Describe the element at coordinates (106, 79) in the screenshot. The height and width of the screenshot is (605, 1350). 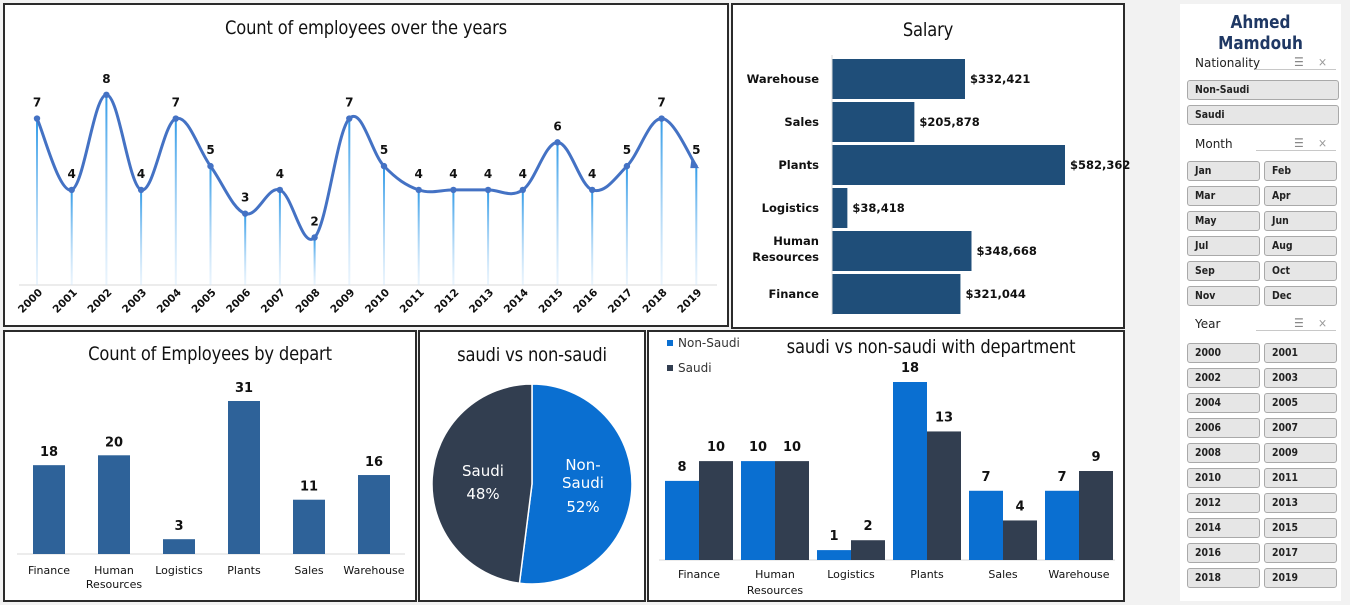
I see `data-label: 8` at that location.